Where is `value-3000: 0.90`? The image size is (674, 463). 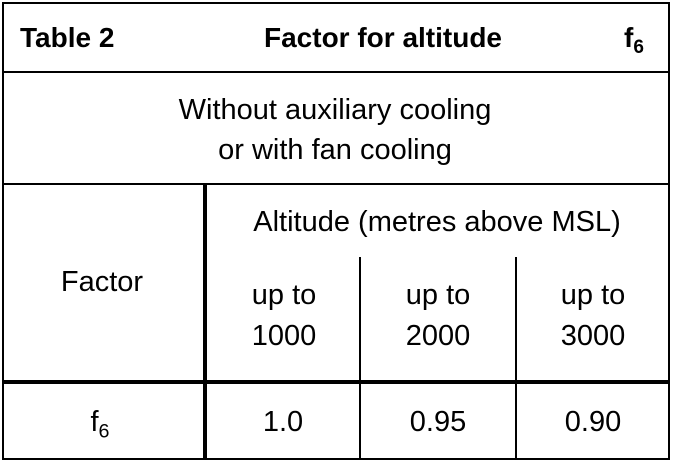
value-3000: 0.90 is located at coordinates (593, 422).